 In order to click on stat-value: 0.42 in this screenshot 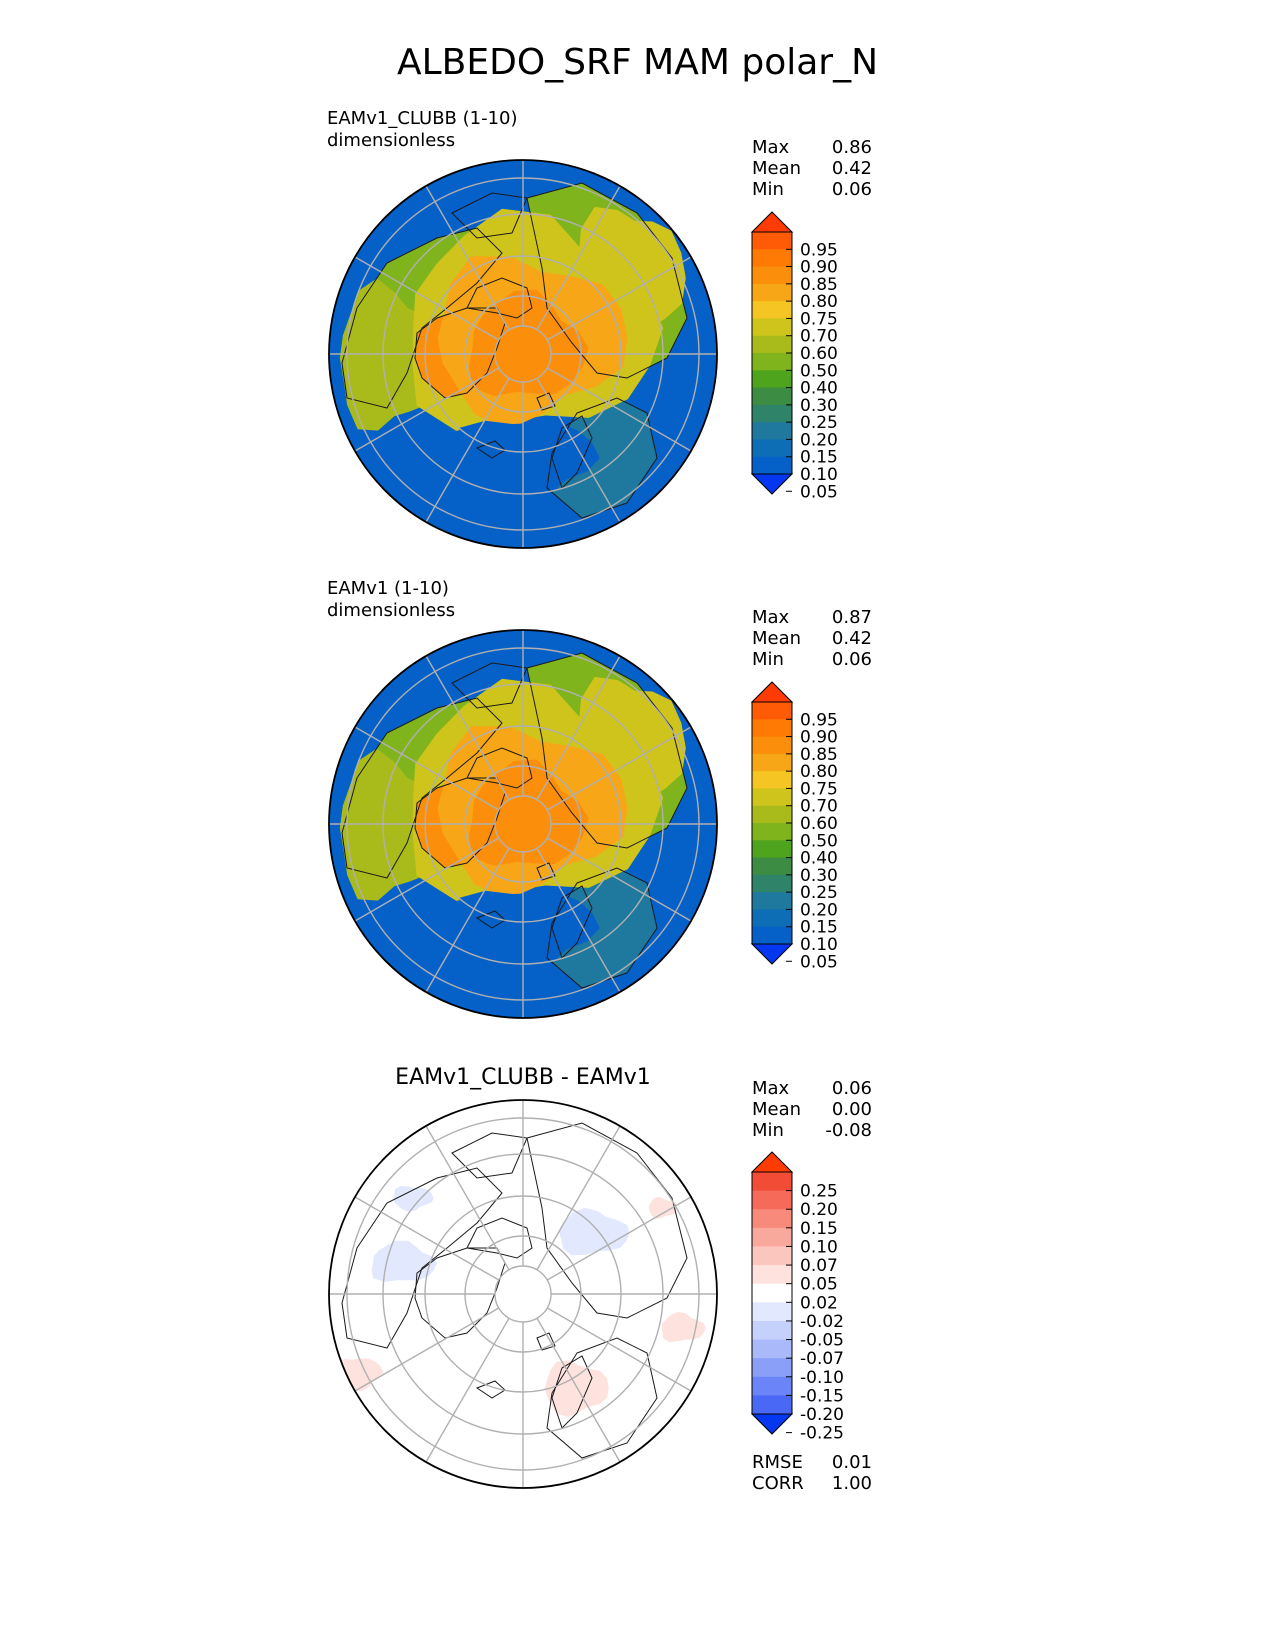, I will do `click(851, 168)`.